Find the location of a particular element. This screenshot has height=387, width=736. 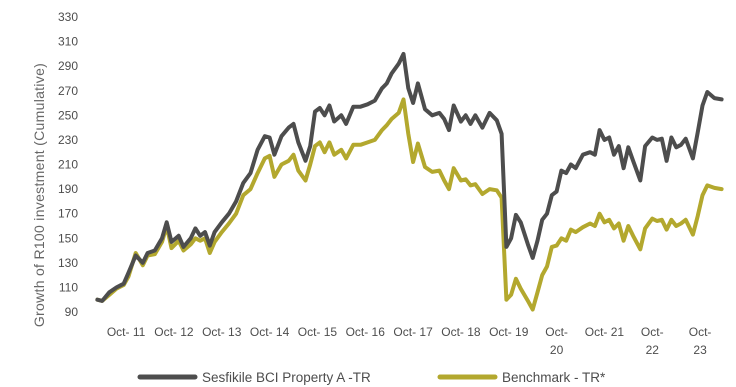

y-tick-label: 190 is located at coordinates (68, 189).